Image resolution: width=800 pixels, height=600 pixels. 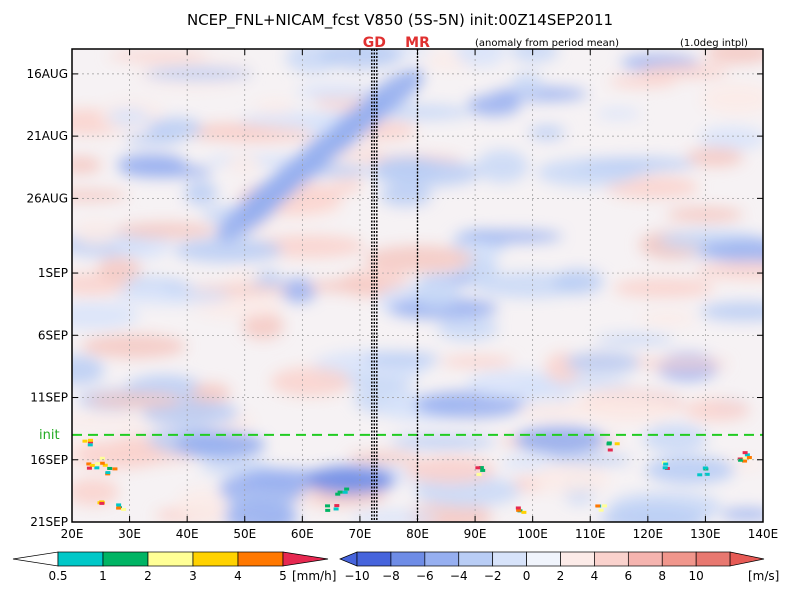 I want to click on y-tick-label: 16AUG, so click(x=47, y=74).